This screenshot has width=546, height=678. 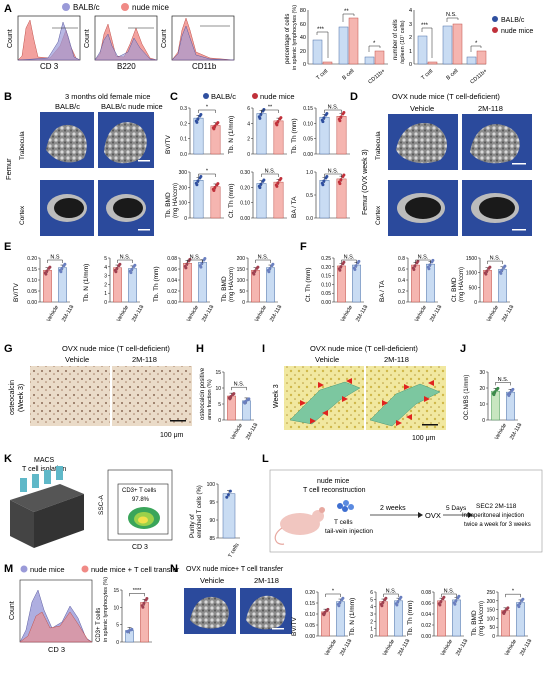 I want to click on col-label: Vehicle, so click(x=327, y=359).